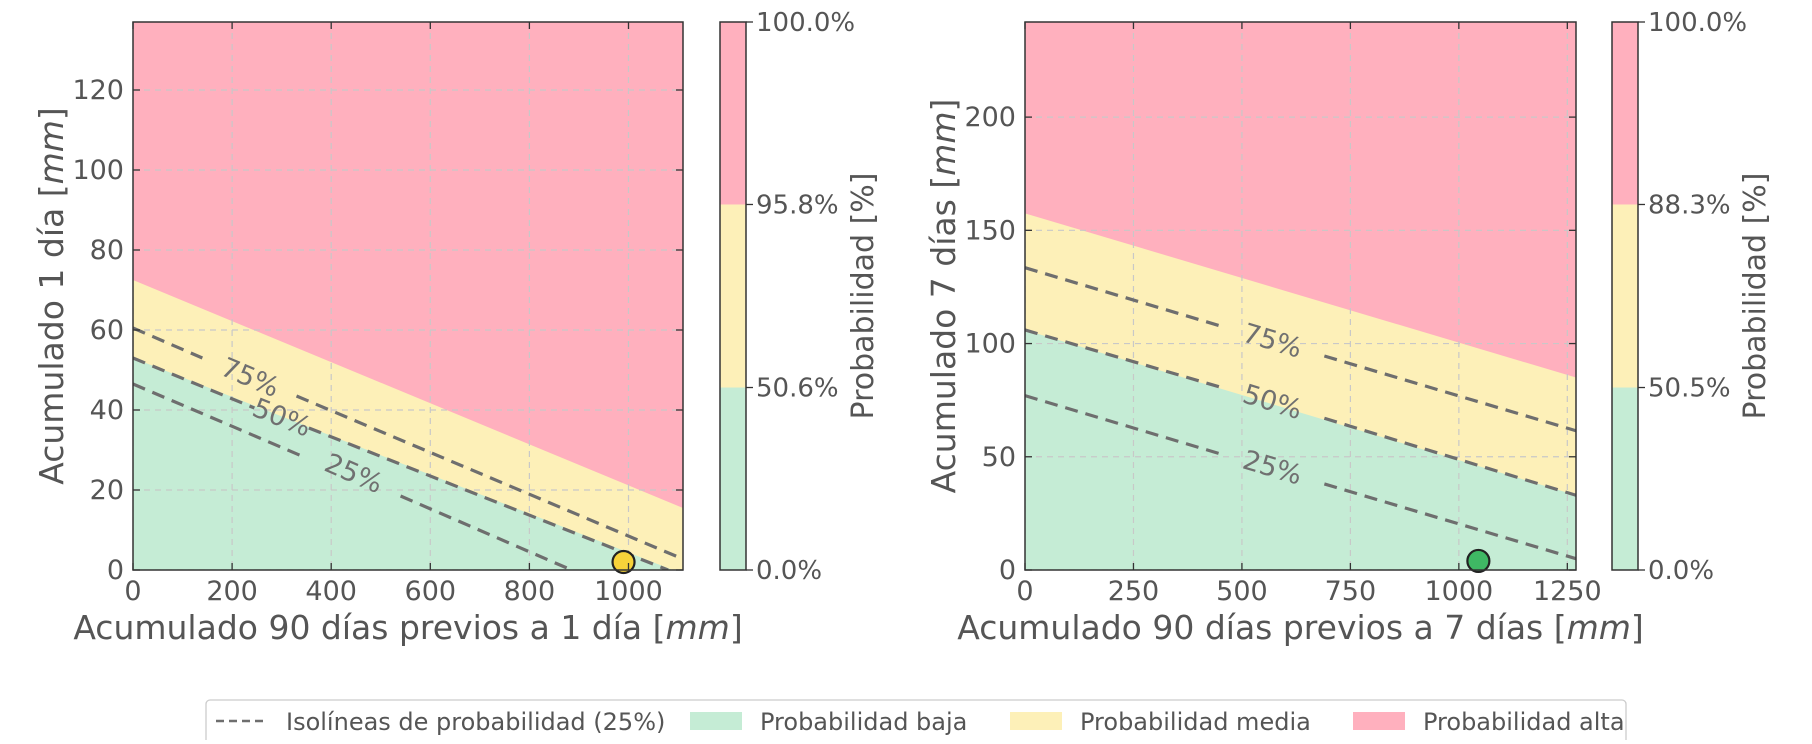 This screenshot has width=1812, height=744. What do you see at coordinates (1036, 721) in the screenshot?
I see `legend-swatch-medium` at bounding box center [1036, 721].